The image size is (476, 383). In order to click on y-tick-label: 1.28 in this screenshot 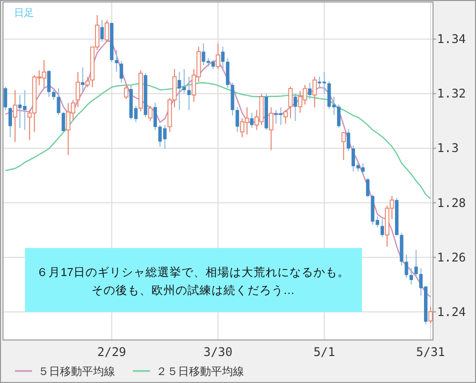, I will do `click(451, 203)`.